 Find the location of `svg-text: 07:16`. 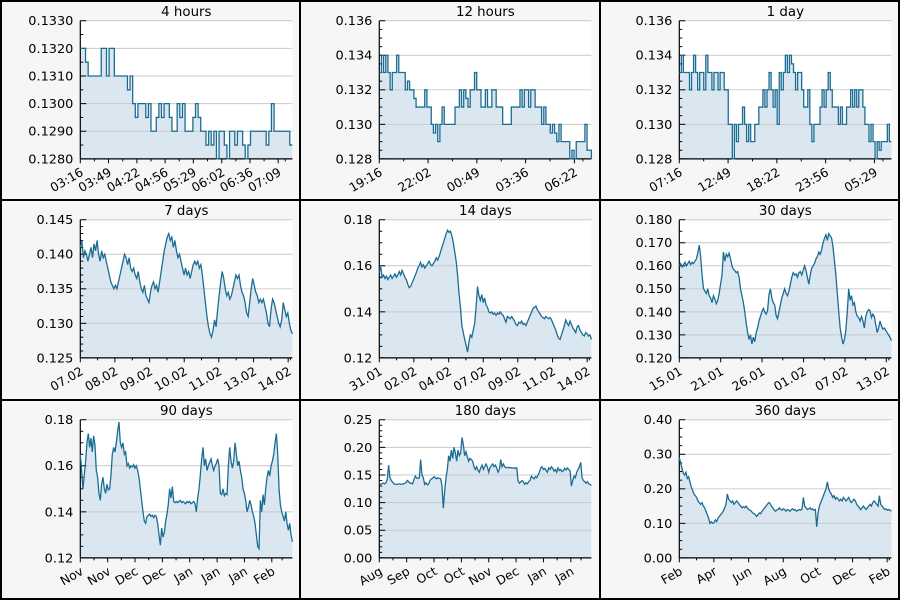

svg-text: 07:16 is located at coordinates (665, 180).